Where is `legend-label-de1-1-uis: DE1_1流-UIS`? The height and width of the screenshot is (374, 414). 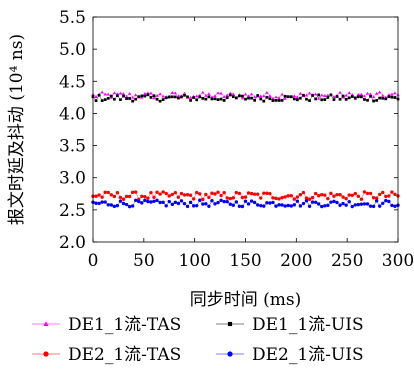 legend-label-de1-1-uis: DE1_1流-UIS is located at coordinates (308, 325).